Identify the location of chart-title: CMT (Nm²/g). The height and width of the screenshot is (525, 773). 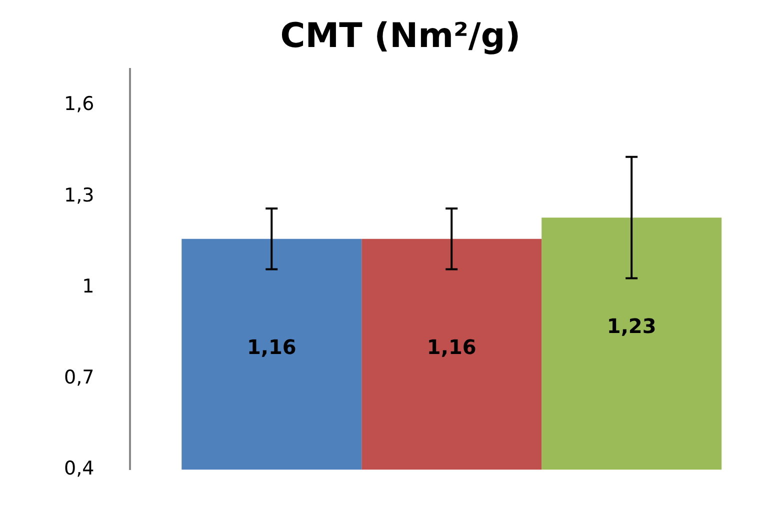
(400, 36).